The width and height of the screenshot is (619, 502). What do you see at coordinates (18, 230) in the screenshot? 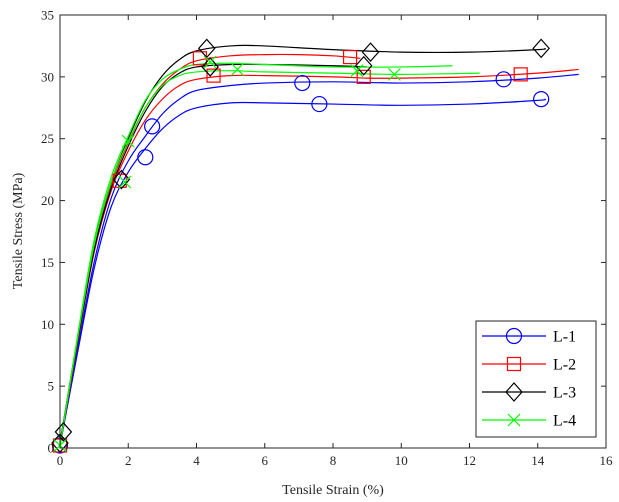
I see `y-axis-label: Tensile Stress (MPa)` at bounding box center [18, 230].